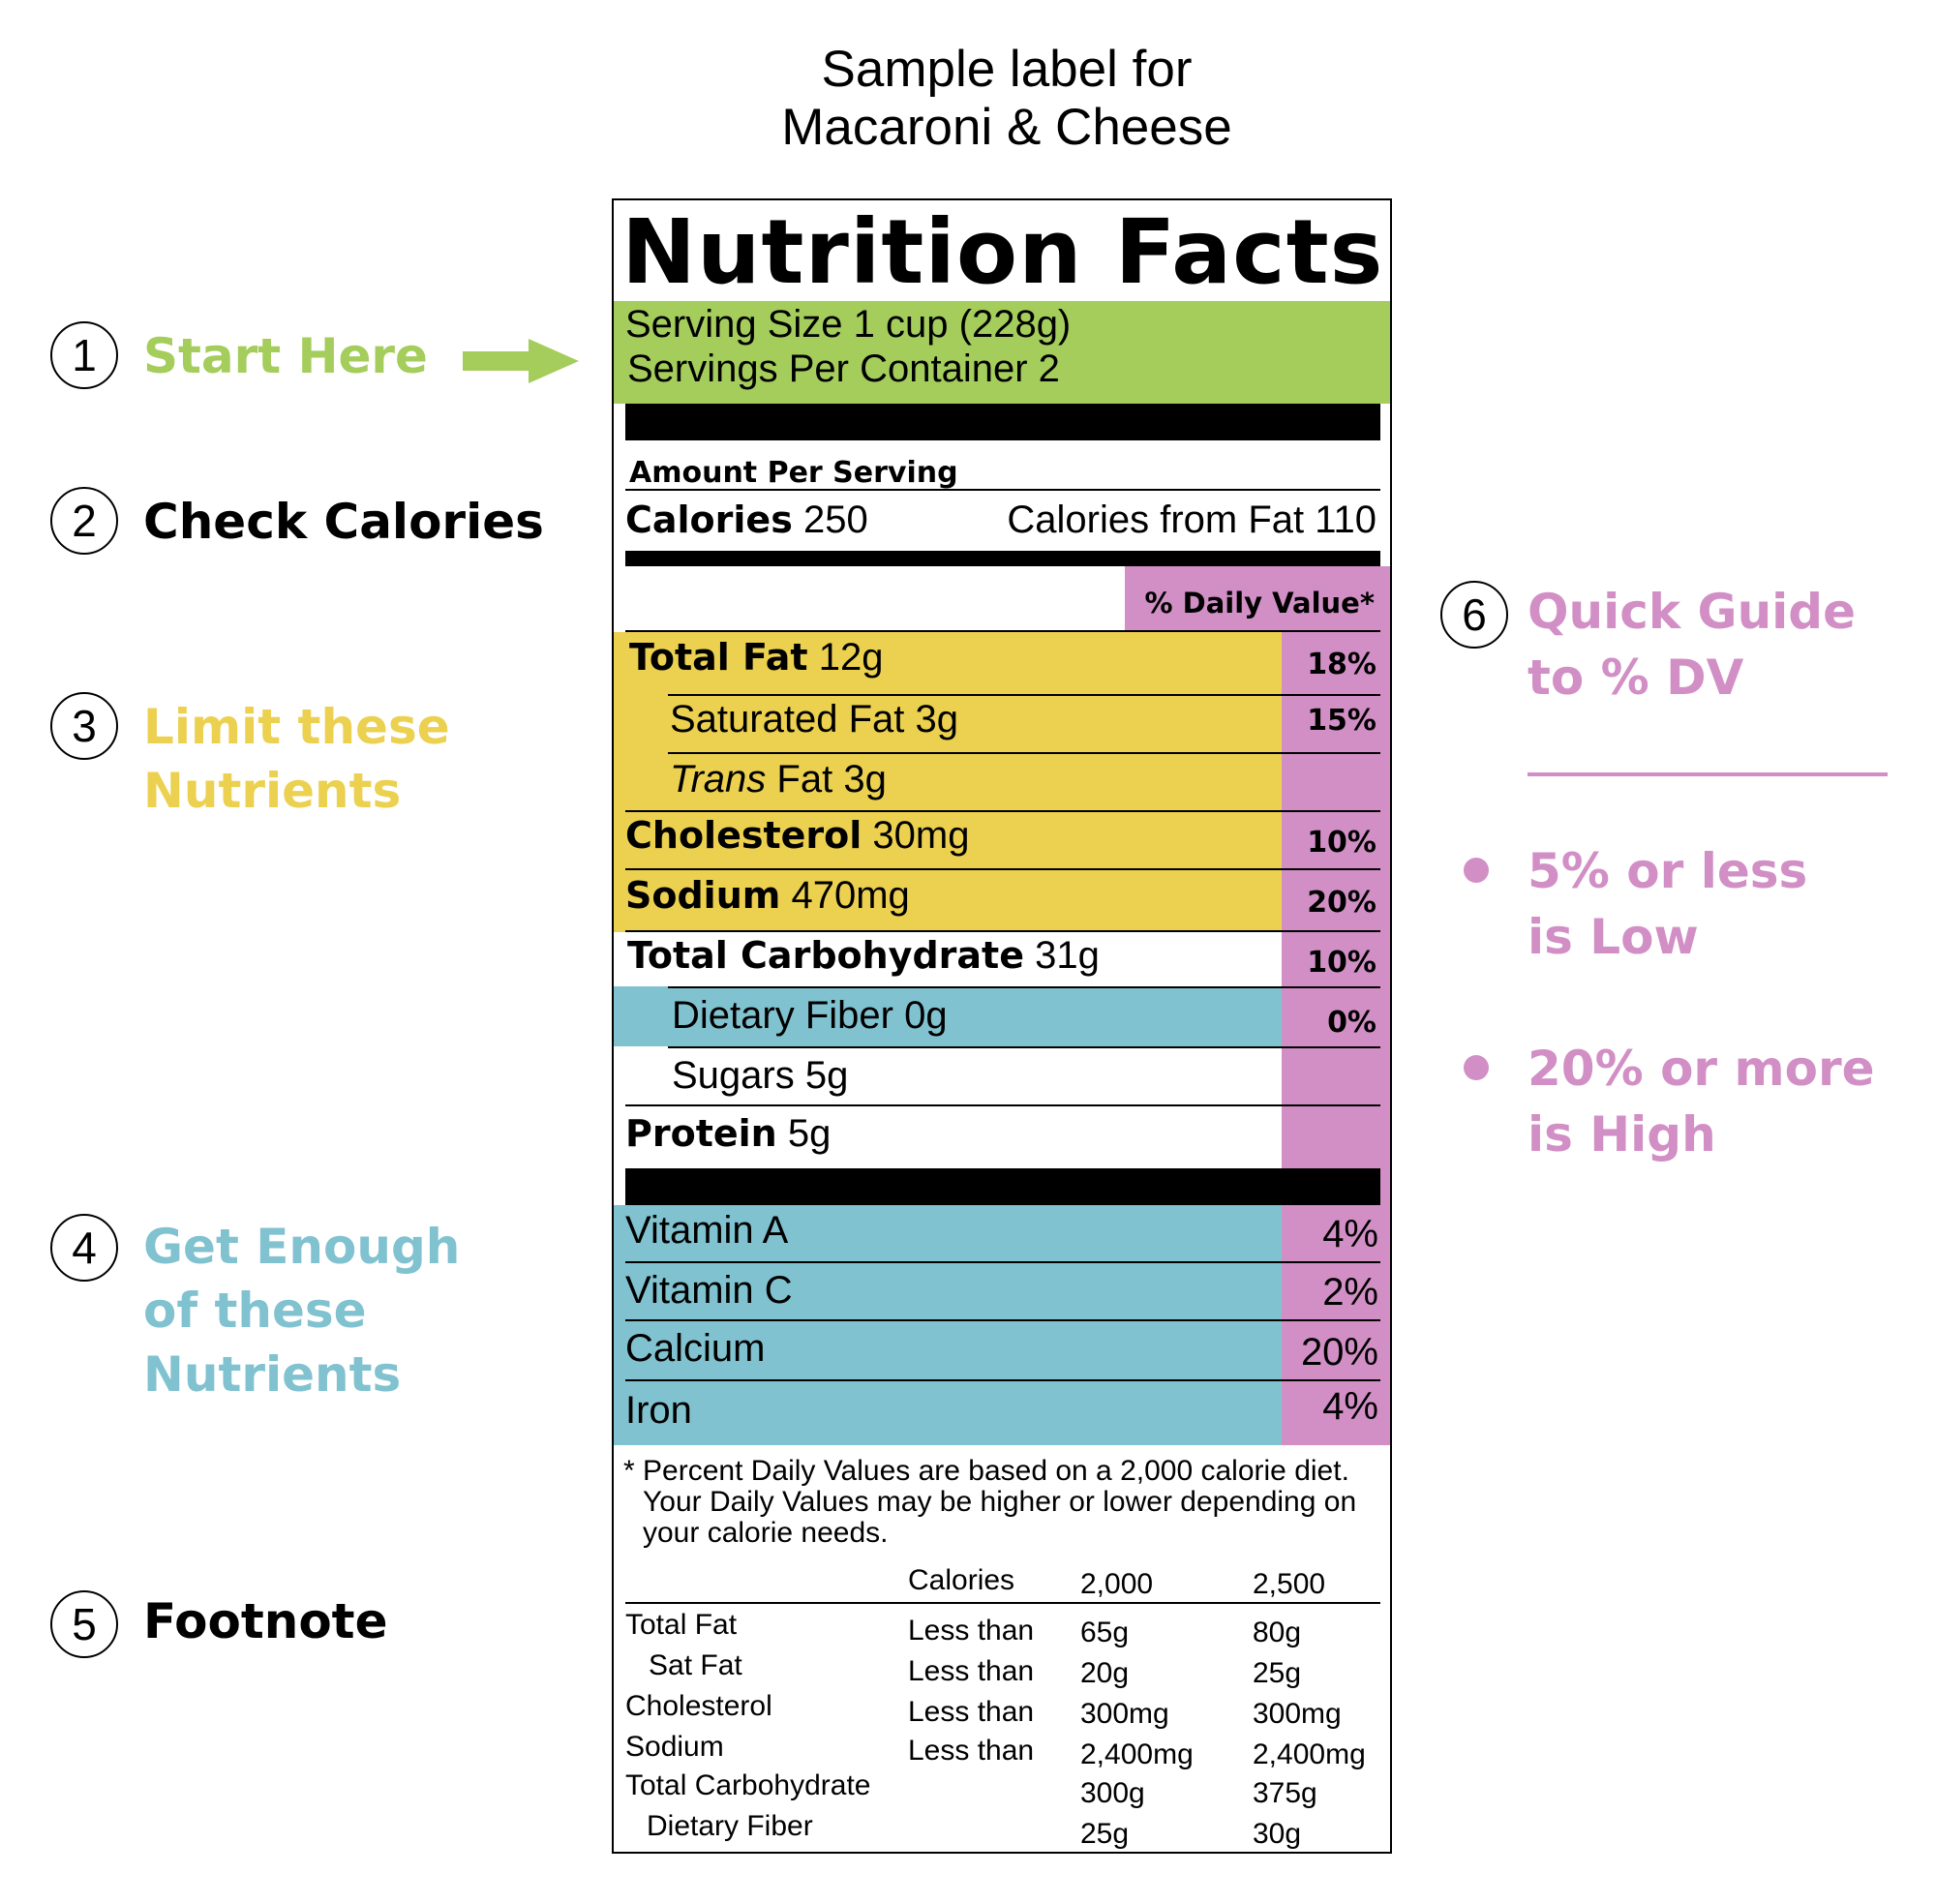 This screenshot has width=1936, height=1904. Describe the element at coordinates (1297, 1714) in the screenshot. I see `ft-row-2500: 300mg` at that location.